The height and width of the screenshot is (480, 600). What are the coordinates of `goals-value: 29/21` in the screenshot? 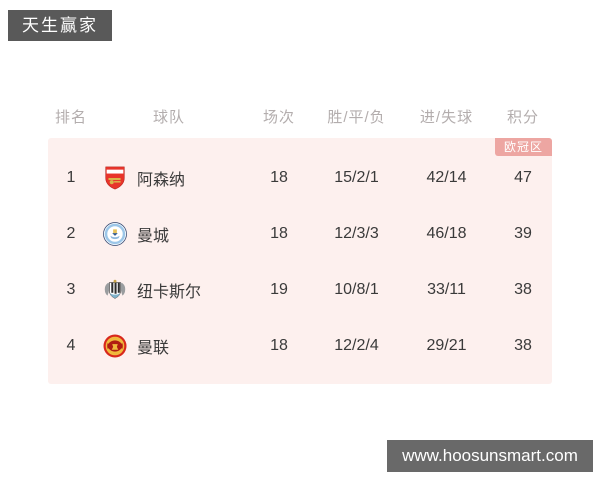 It's located at (446, 345).